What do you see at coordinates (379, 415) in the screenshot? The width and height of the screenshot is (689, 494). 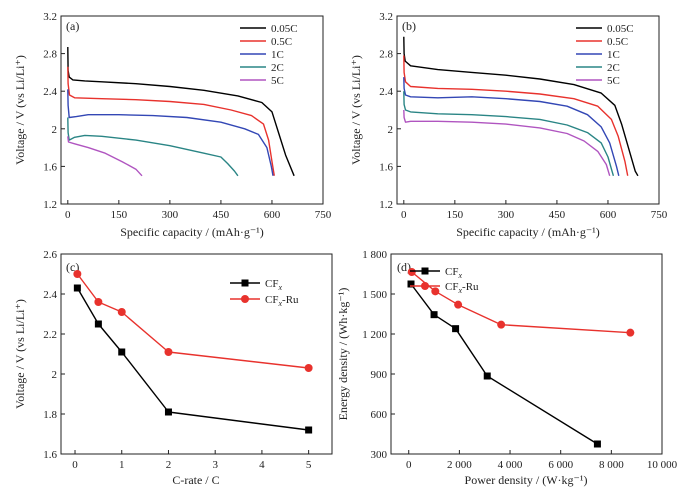 I see `y-tick-label: 600` at bounding box center [379, 415].